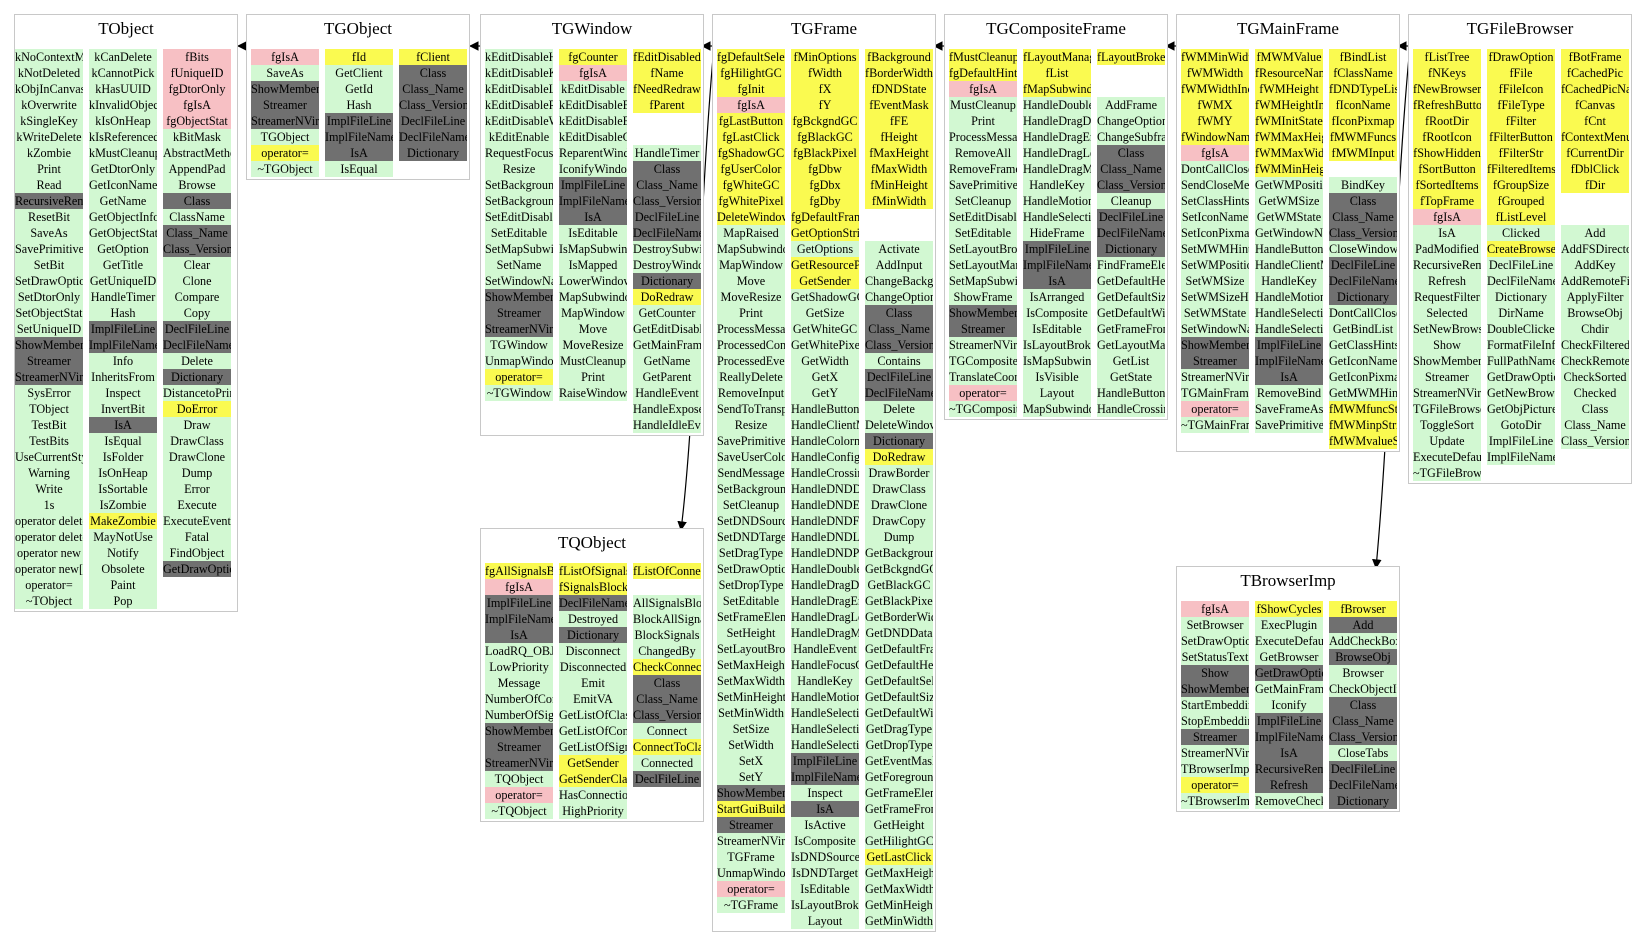  What do you see at coordinates (197, 57) in the screenshot?
I see `class-member: fBits` at bounding box center [197, 57].